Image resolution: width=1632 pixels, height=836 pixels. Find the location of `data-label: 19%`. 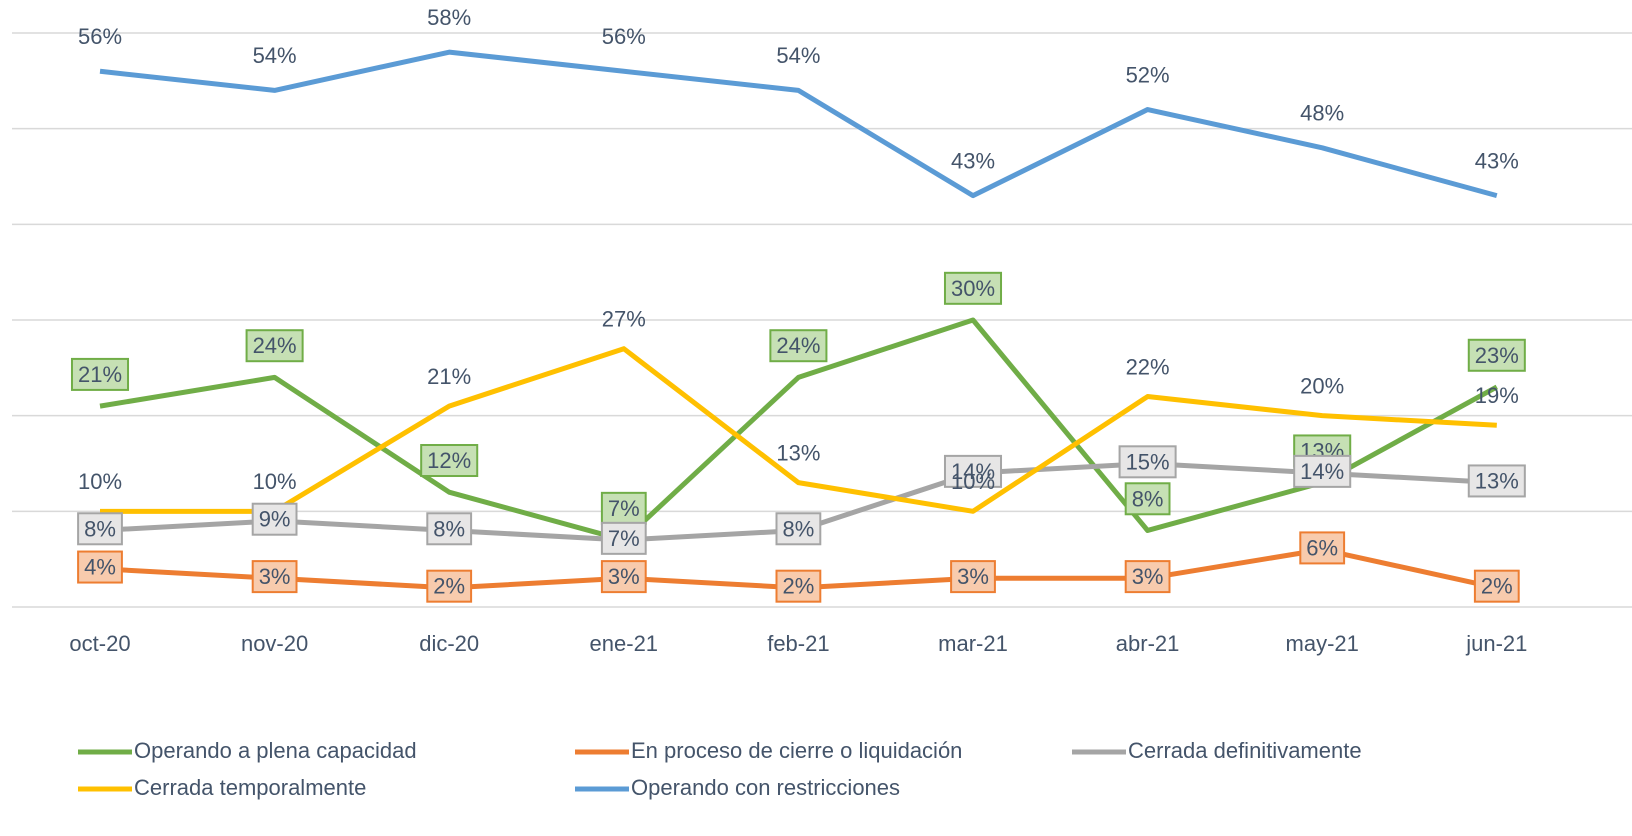

data-label: 19% is located at coordinates (1497, 395).